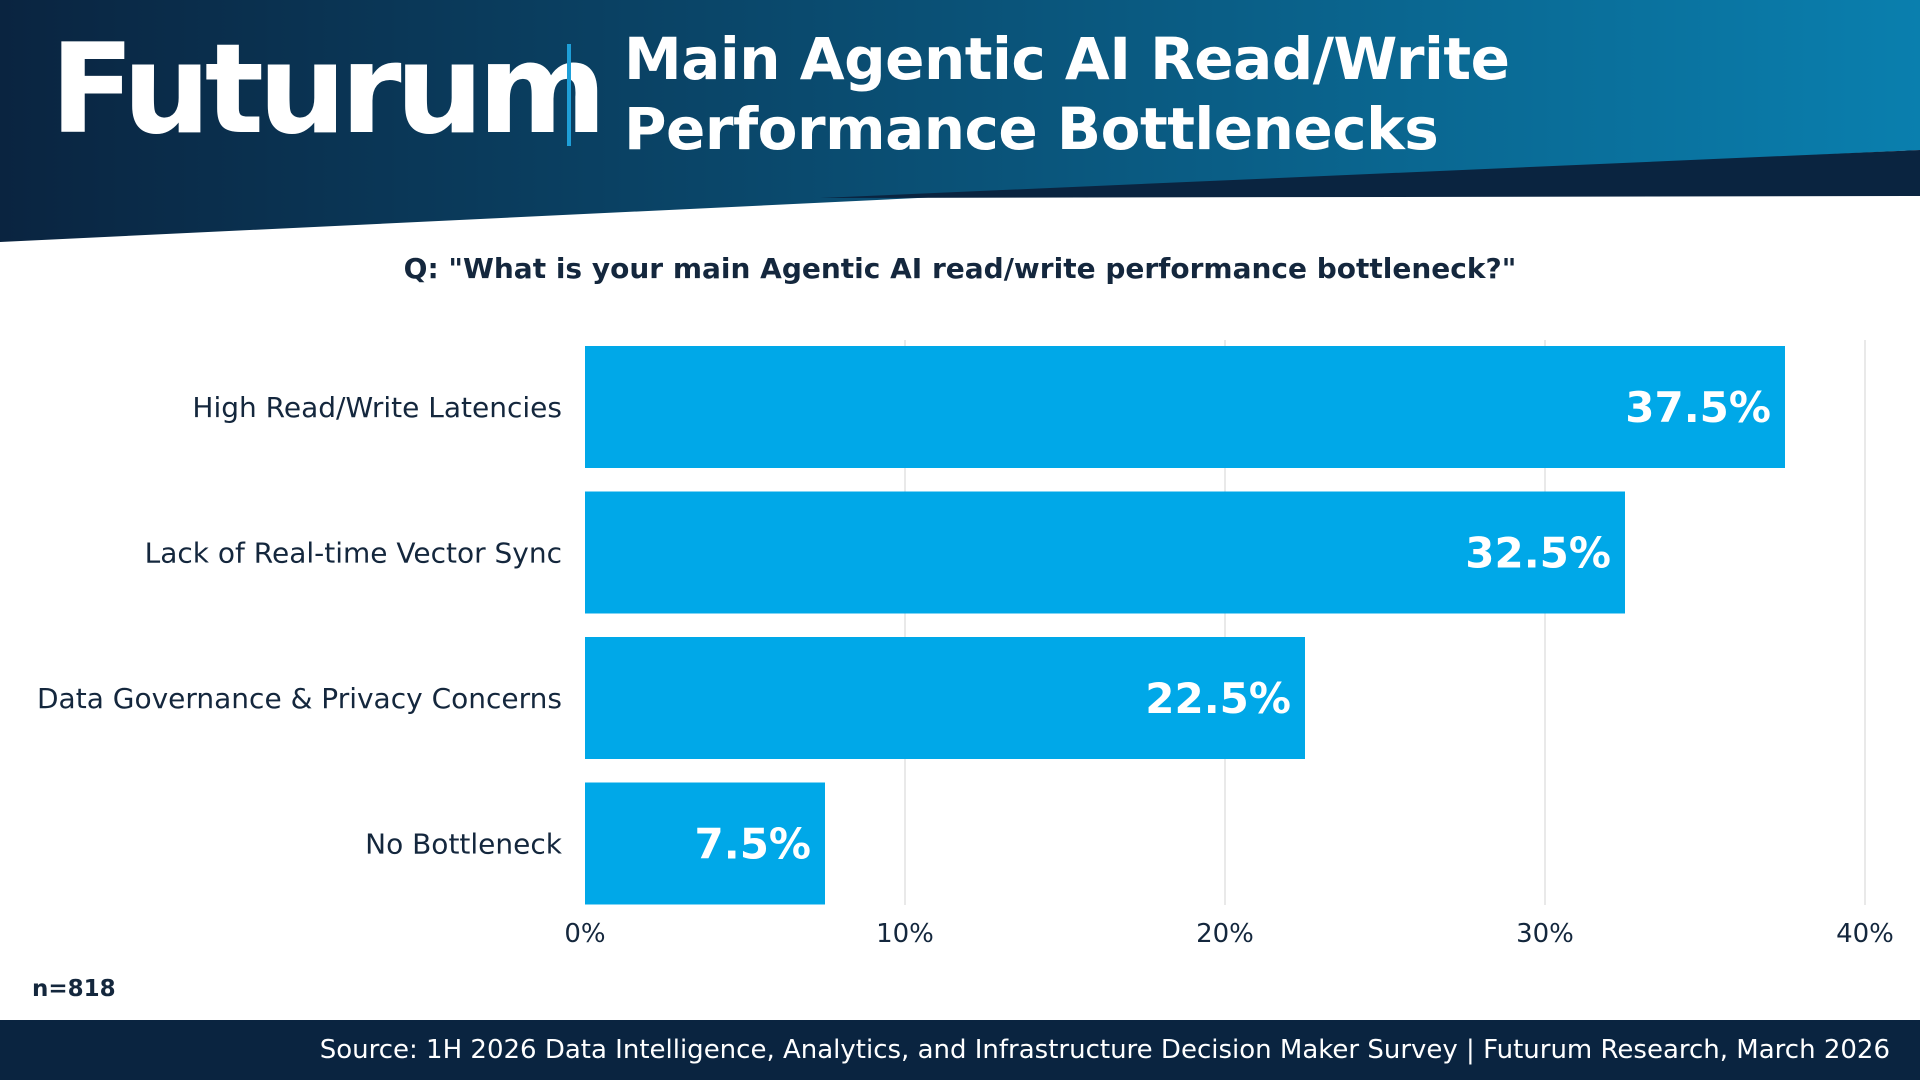 Image resolution: width=1920 pixels, height=1080 pixels. Describe the element at coordinates (299, 698) in the screenshot. I see `category-label: Data Governance & Privacy Concerns` at that location.